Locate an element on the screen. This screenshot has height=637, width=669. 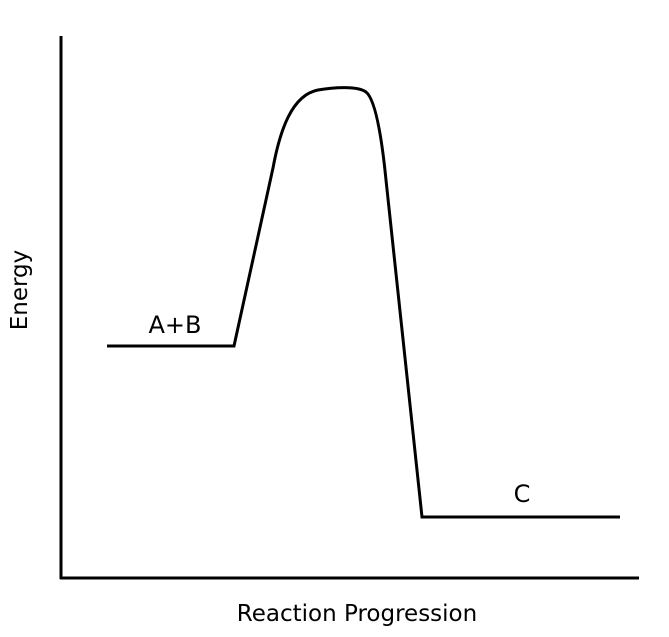
y-axis-label: Energy is located at coordinates (20, 290).